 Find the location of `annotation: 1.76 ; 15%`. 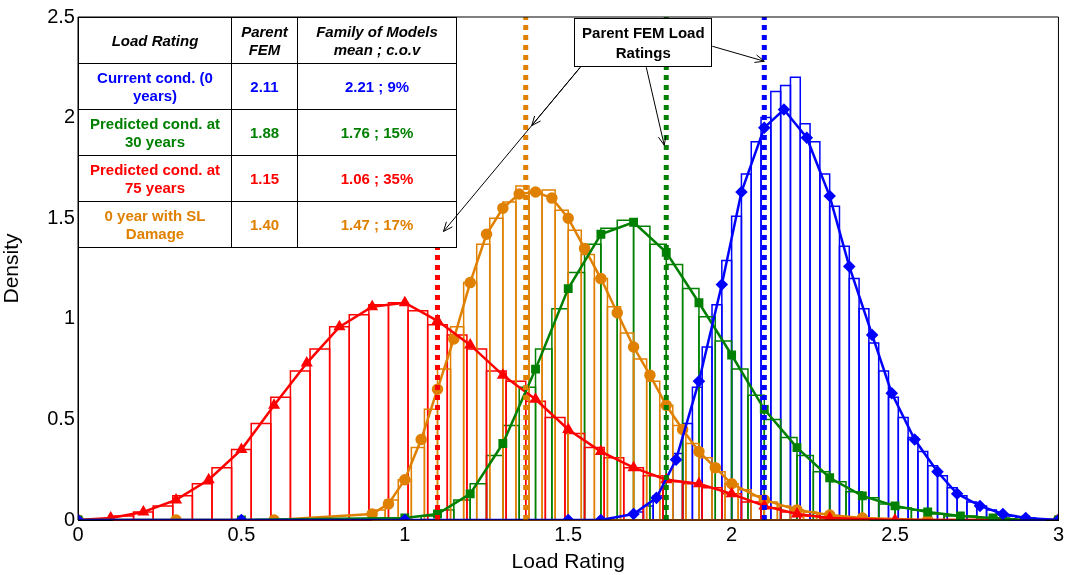

annotation: 1.76 ; 15% is located at coordinates (377, 132).